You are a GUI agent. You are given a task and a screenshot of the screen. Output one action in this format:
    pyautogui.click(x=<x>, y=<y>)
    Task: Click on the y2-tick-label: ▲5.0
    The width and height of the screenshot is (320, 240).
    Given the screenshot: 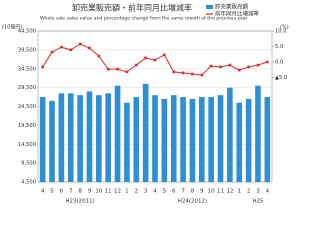 What is the action you would take?
    pyautogui.click(x=281, y=78)
    